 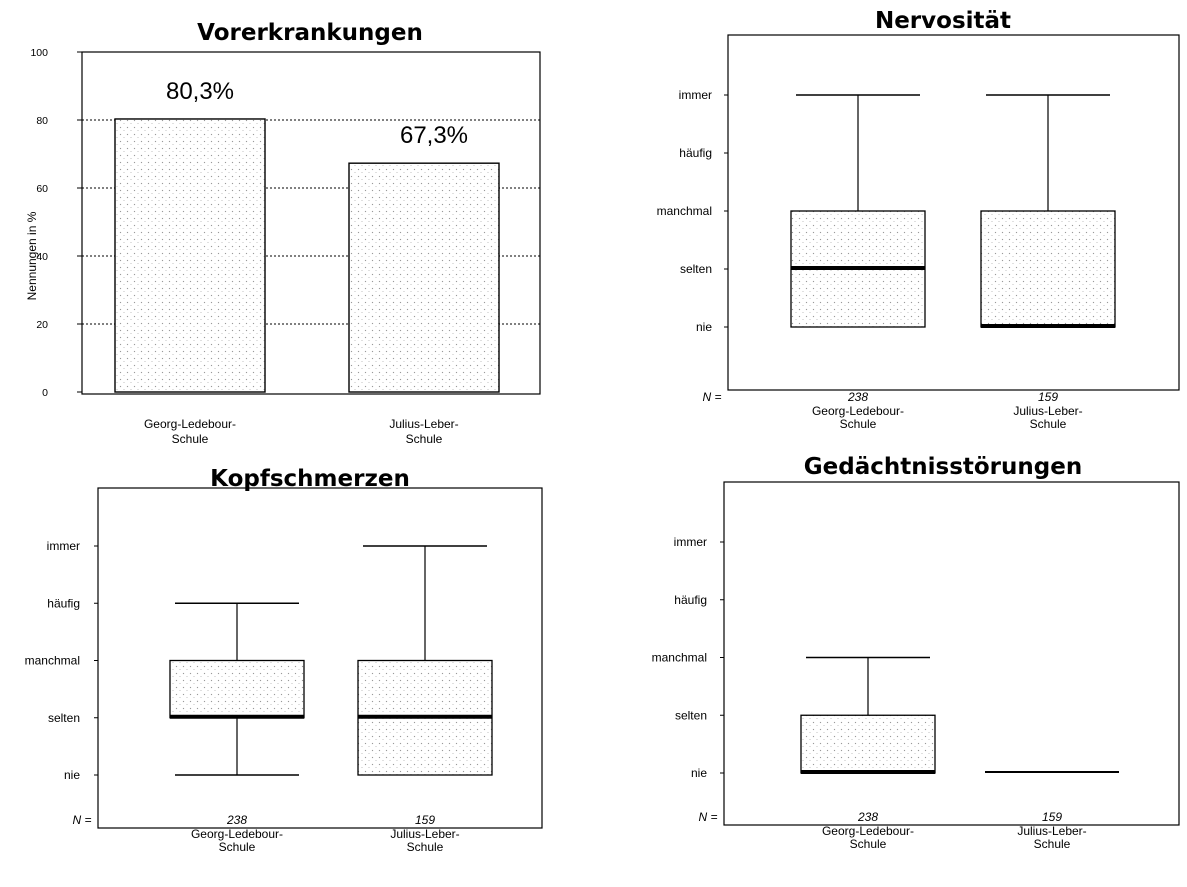 What do you see at coordinates (943, 21) in the screenshot?
I see `chart-title-nervositaet: Nervosität` at bounding box center [943, 21].